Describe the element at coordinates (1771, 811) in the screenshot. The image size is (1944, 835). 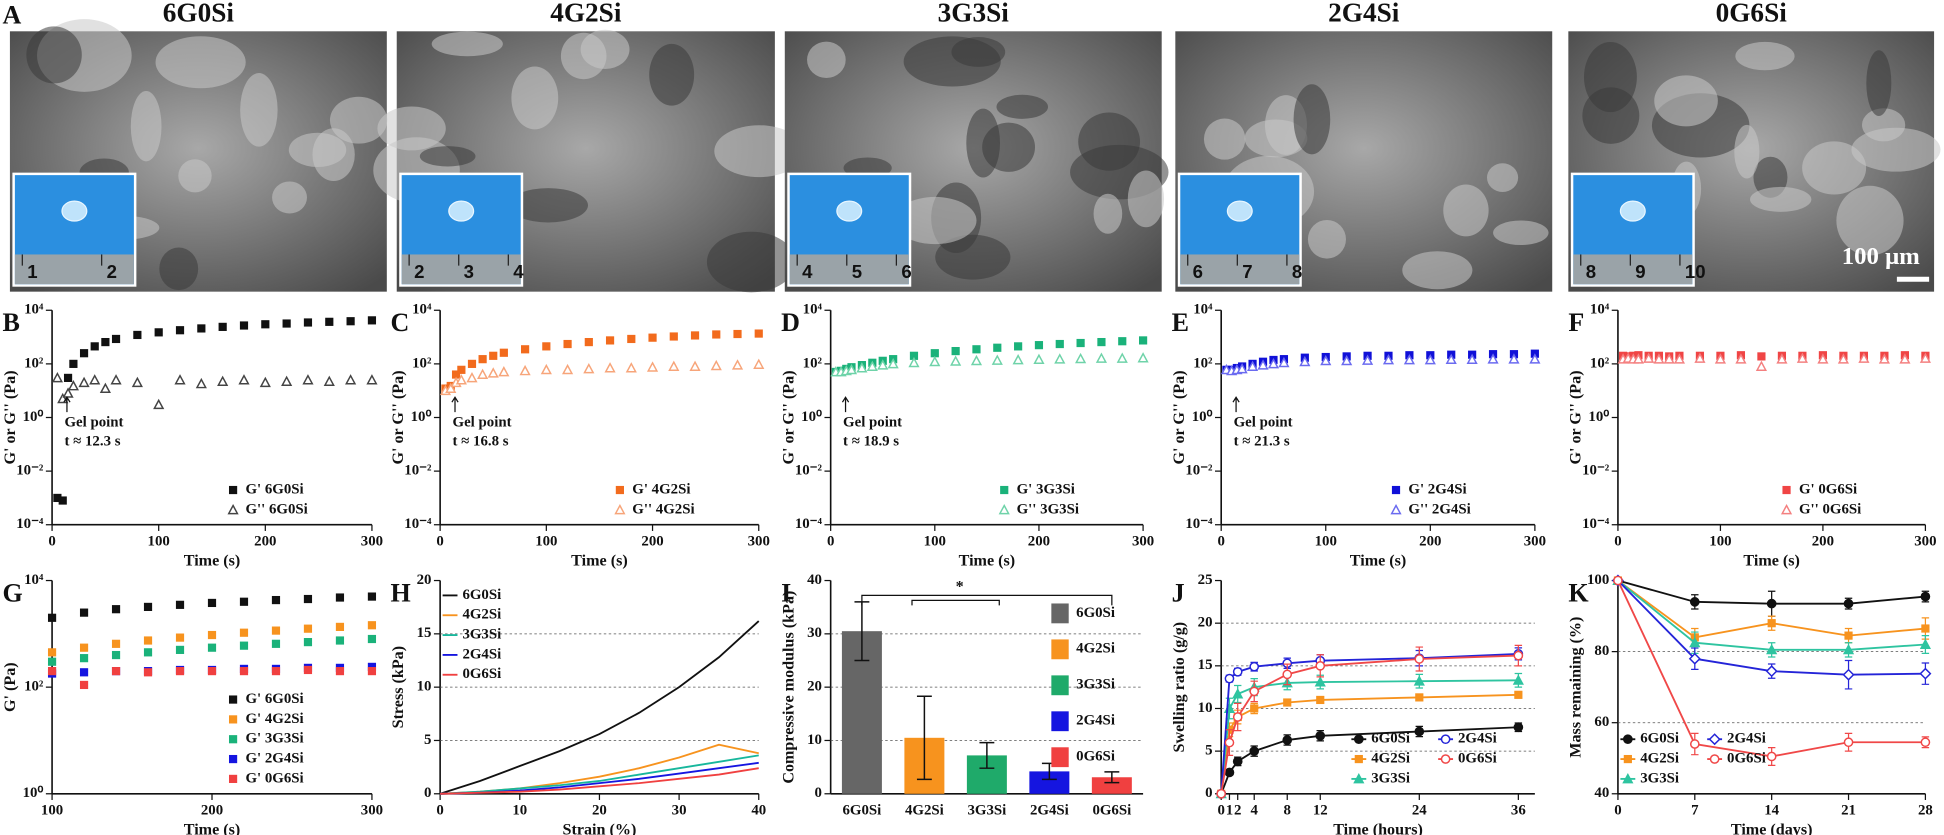
I see `x-tick-label: 14` at that location.